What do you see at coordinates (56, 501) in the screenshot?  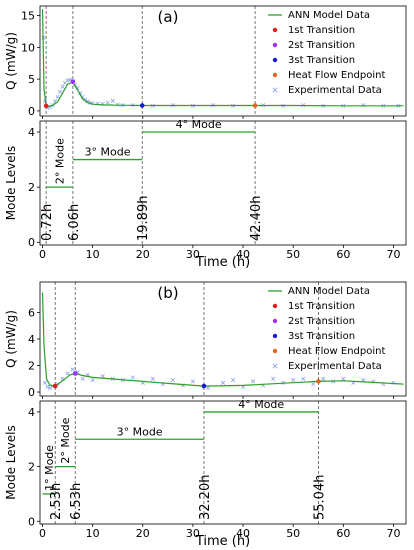 I see `transition-time-label: 2.53h` at bounding box center [56, 501].